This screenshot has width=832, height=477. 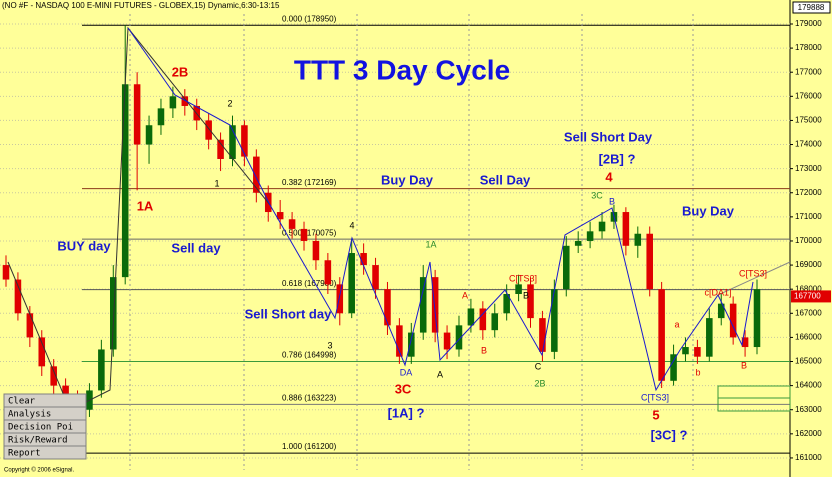 I want to click on annotation: [1A] ?, so click(x=406, y=412).